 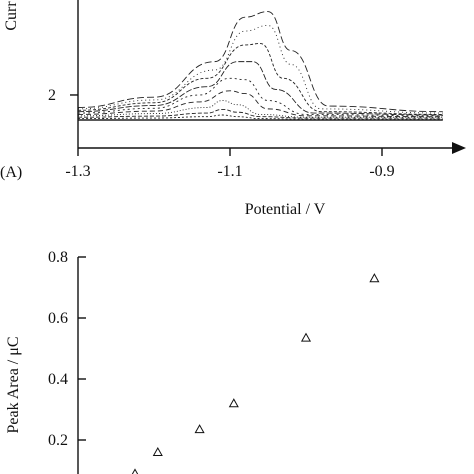 What do you see at coordinates (459, 148) in the screenshot?
I see `panel-a-x-axis-arrow` at bounding box center [459, 148].